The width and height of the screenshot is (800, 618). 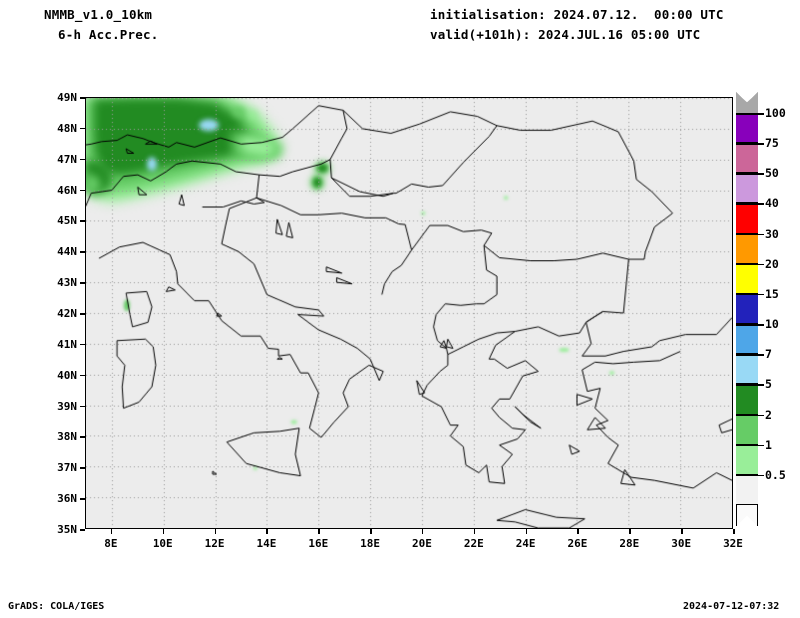 I want to click on x-tick-label: 8E, so click(x=111, y=543).